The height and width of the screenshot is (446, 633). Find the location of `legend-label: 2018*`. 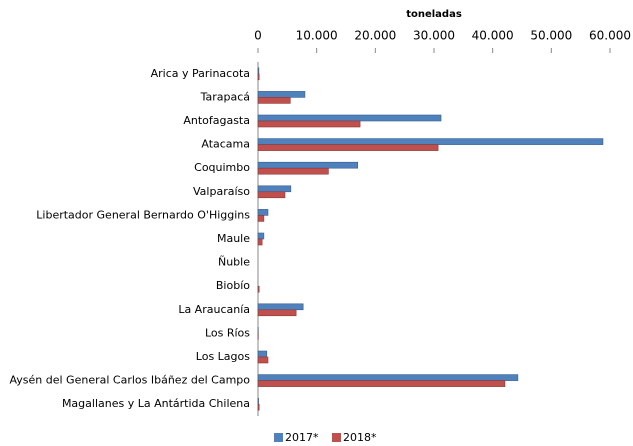

legend-label: 2018* is located at coordinates (360, 437).